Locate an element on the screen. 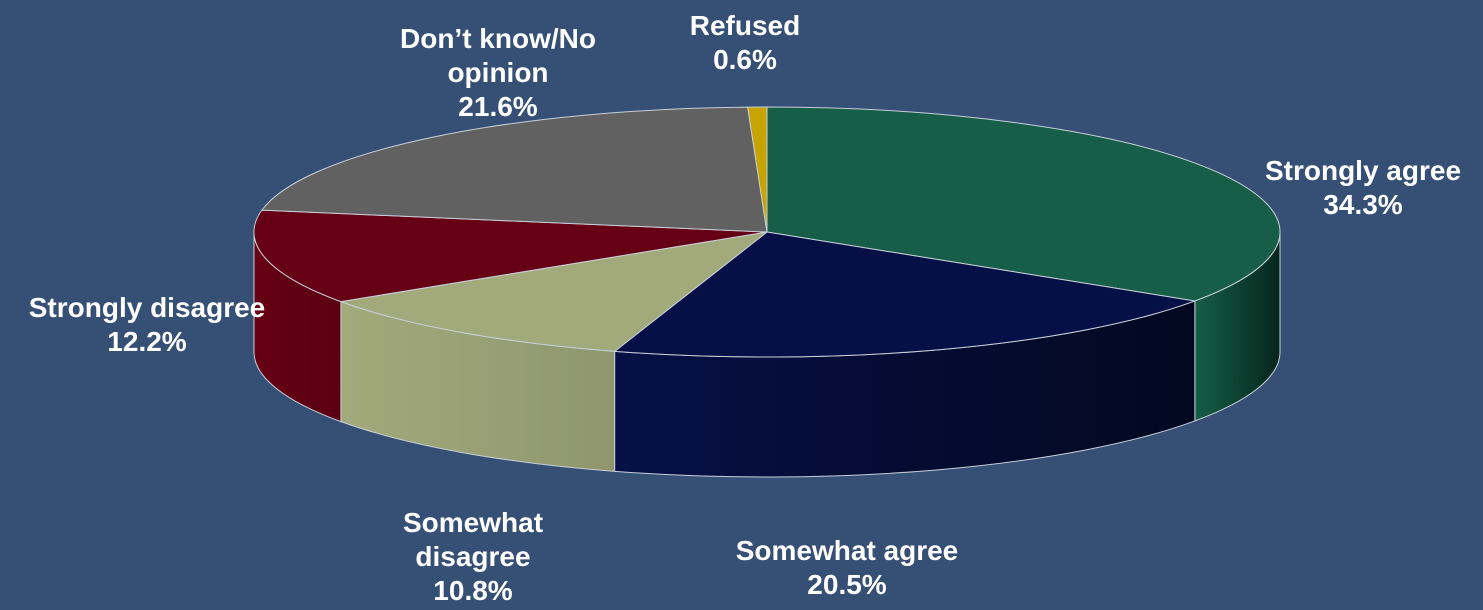  pie-slice-somewhat-disagree is located at coordinates (554, 291).